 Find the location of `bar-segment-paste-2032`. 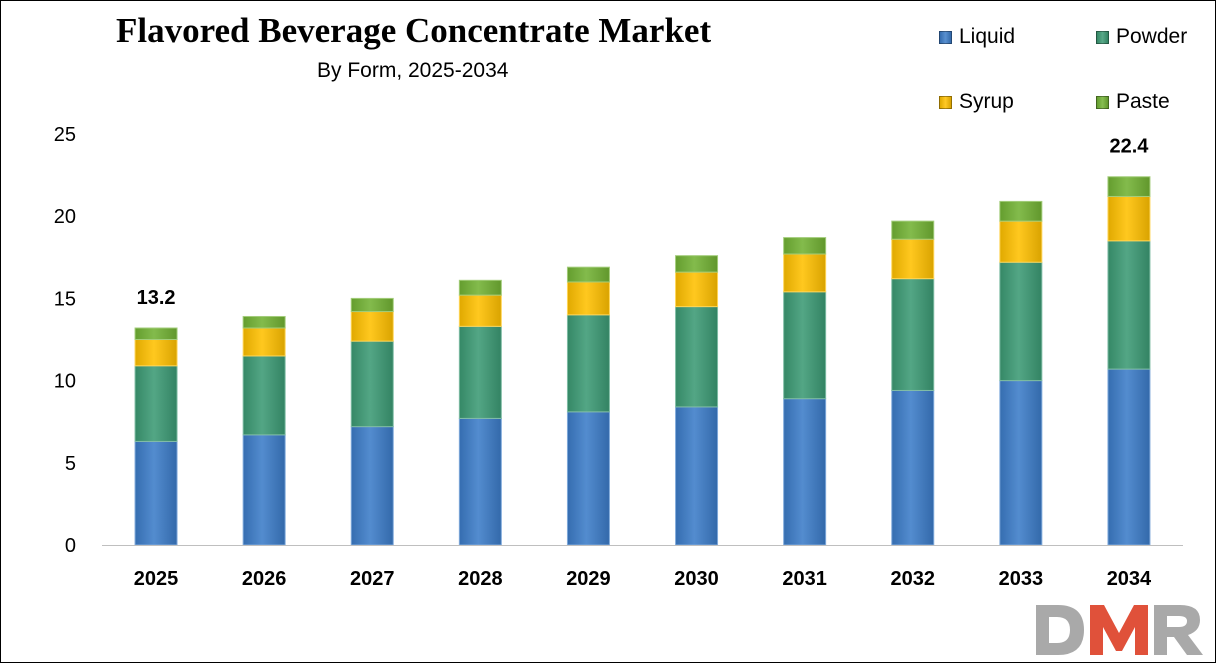

bar-segment-paste-2032 is located at coordinates (913, 230).